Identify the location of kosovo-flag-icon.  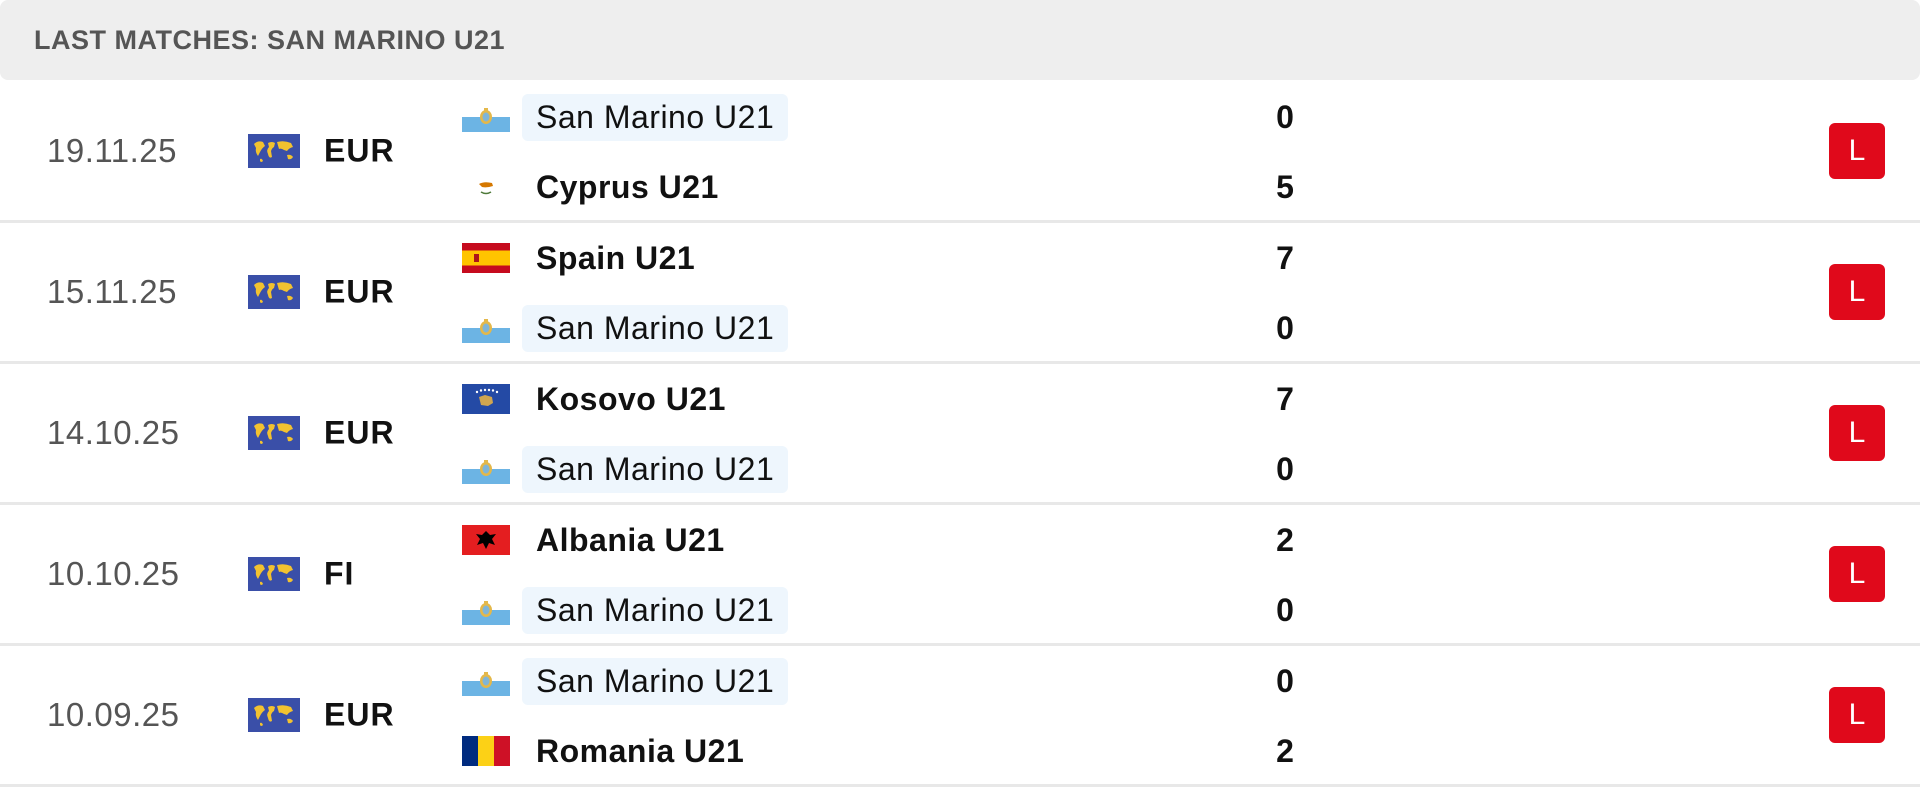
(486, 399).